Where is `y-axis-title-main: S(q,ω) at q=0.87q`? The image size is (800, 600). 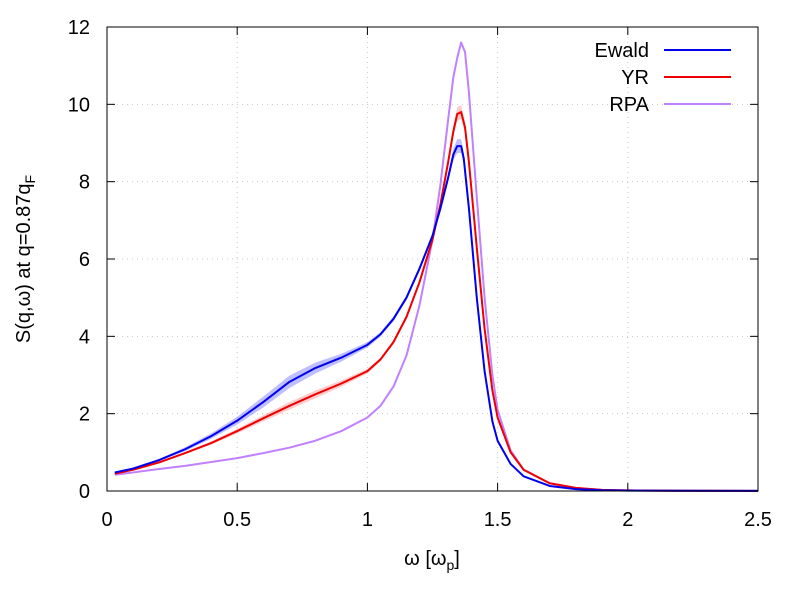
y-axis-title-main: S(q,ω) at q=0.87q is located at coordinates (24, 263).